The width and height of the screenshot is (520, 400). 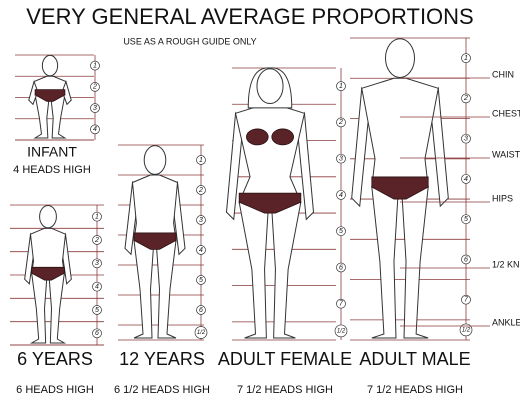 What do you see at coordinates (52, 170) in the screenshot?
I see `figure-caption: 4 HEADS HIGH` at bounding box center [52, 170].